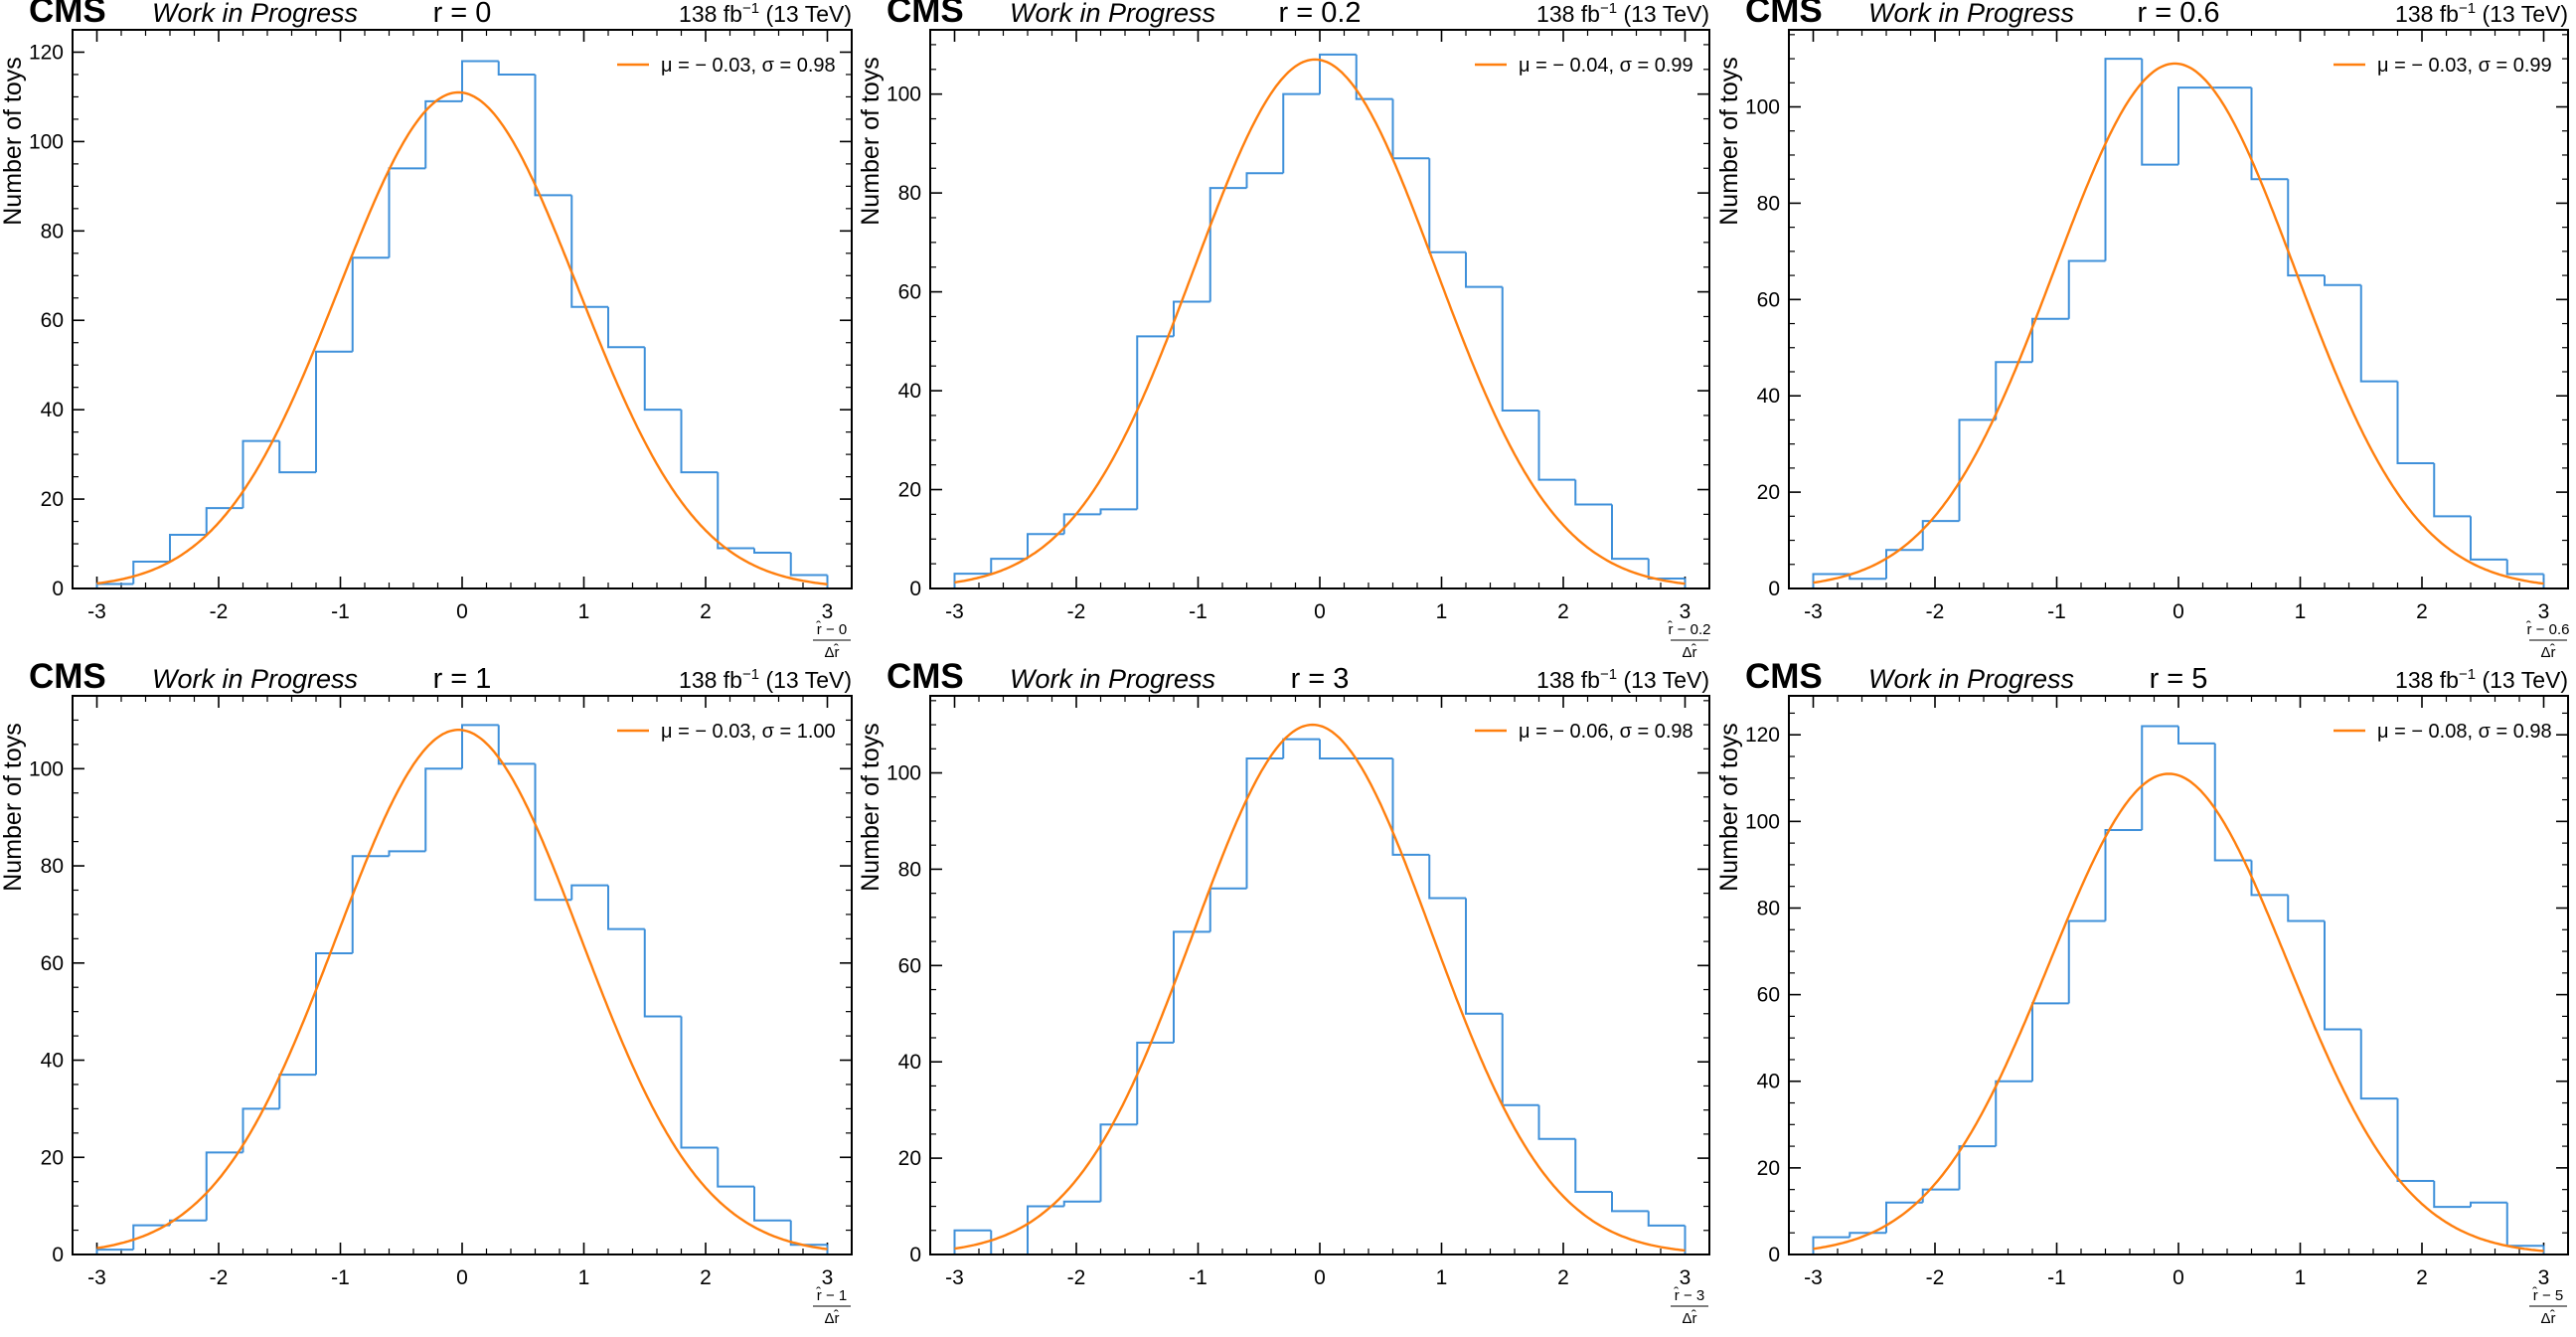 This screenshot has height=1337, width=2576. What do you see at coordinates (1622, 14) in the screenshot?
I see `lumi-label: 138 fb−1 (13 TeV)` at bounding box center [1622, 14].